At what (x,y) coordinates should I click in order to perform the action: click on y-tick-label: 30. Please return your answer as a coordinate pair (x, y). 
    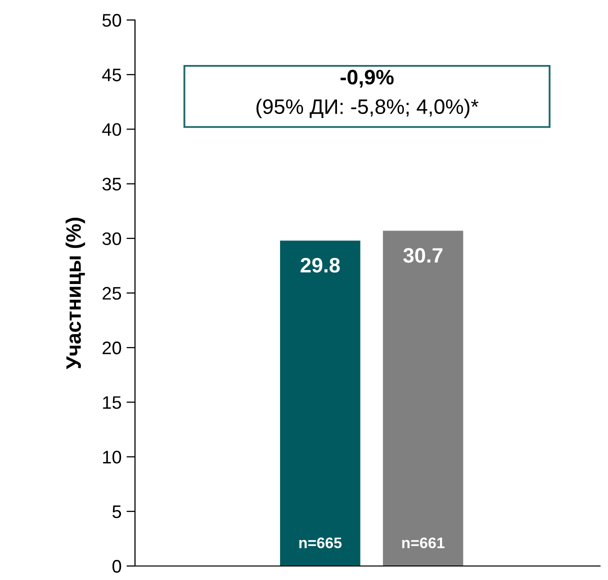
    Looking at the image, I should click on (112, 239).